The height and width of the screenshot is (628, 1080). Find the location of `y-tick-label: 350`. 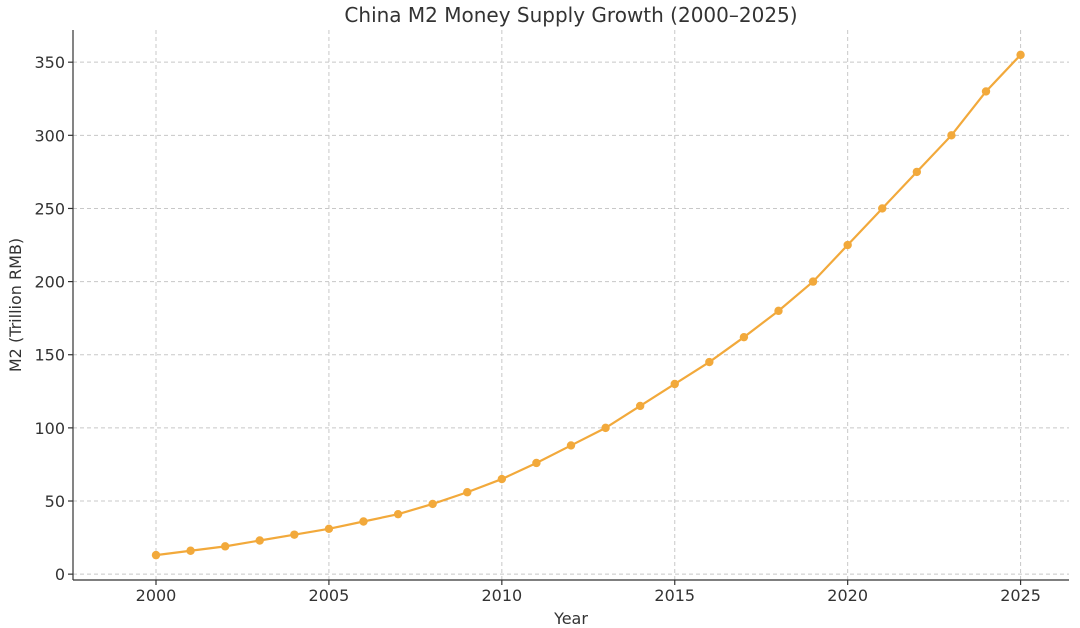

y-tick-label: 350 is located at coordinates (49, 62).